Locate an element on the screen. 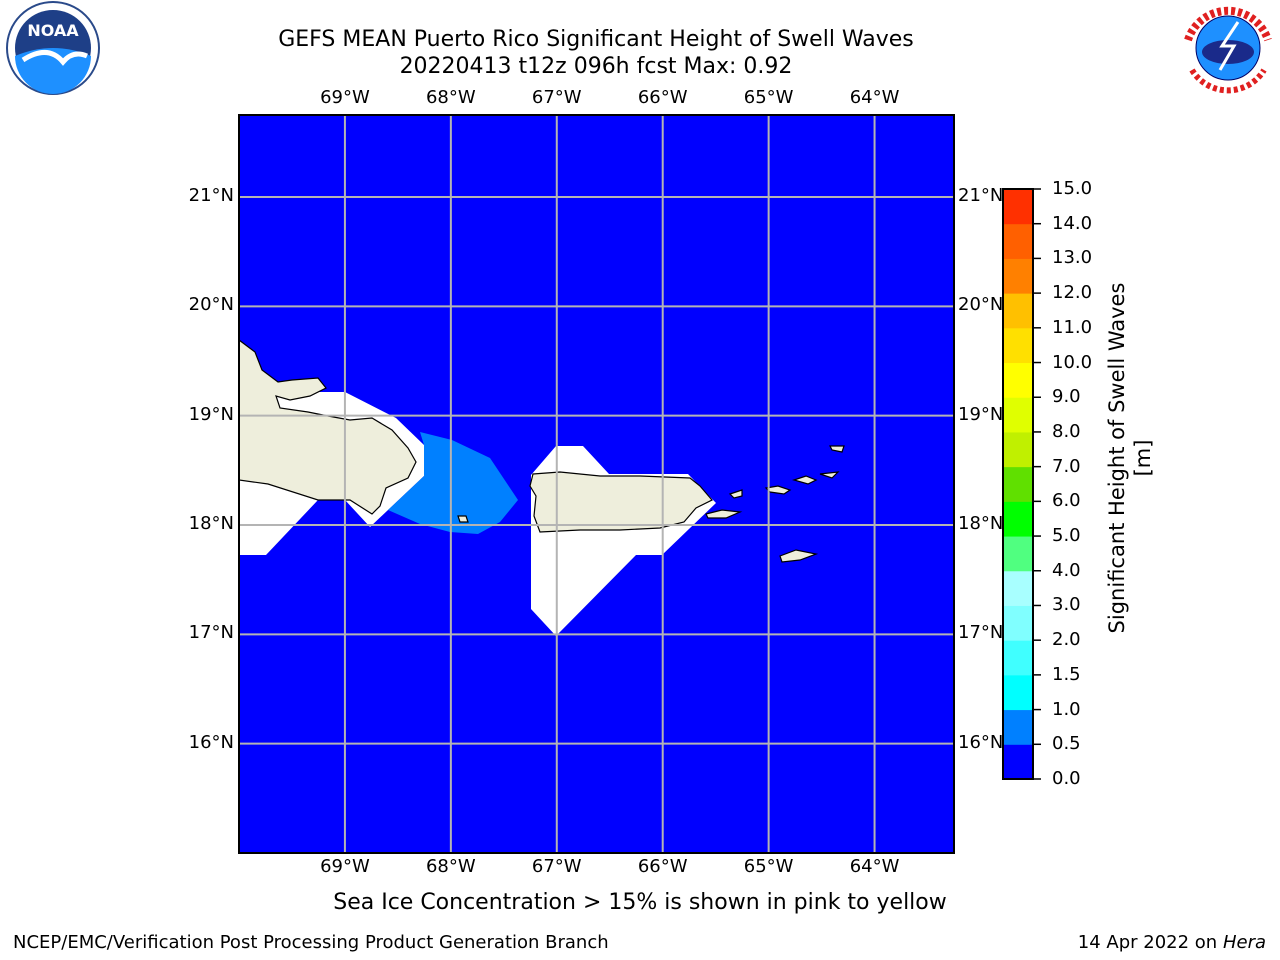  nws-logo is located at coordinates (1228, 50).